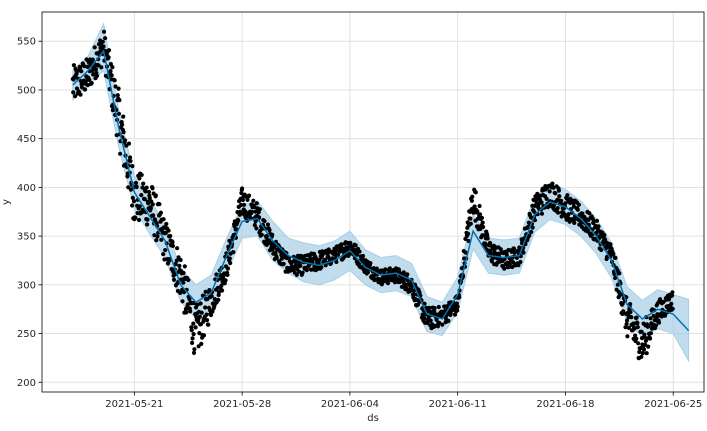  What do you see at coordinates (26, 334) in the screenshot?
I see `y-tick-label: 250` at bounding box center [26, 334].